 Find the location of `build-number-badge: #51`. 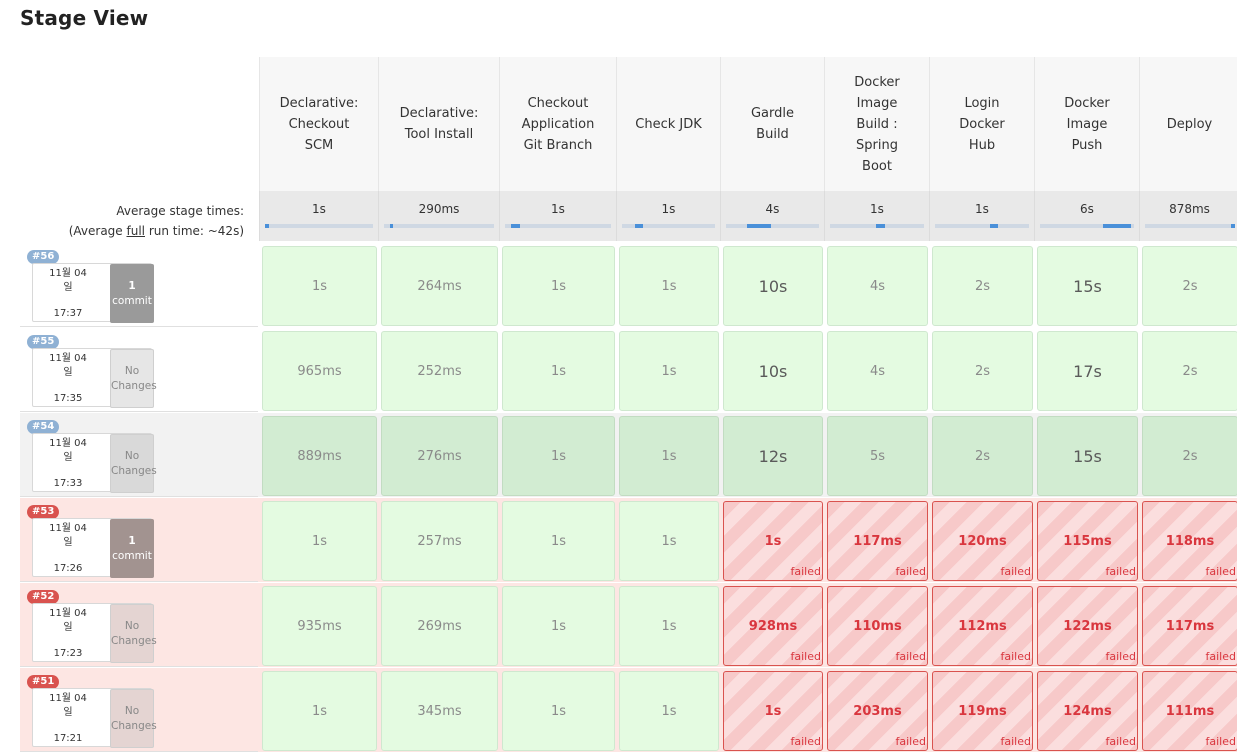

build-number-badge: #51 is located at coordinates (43, 682).